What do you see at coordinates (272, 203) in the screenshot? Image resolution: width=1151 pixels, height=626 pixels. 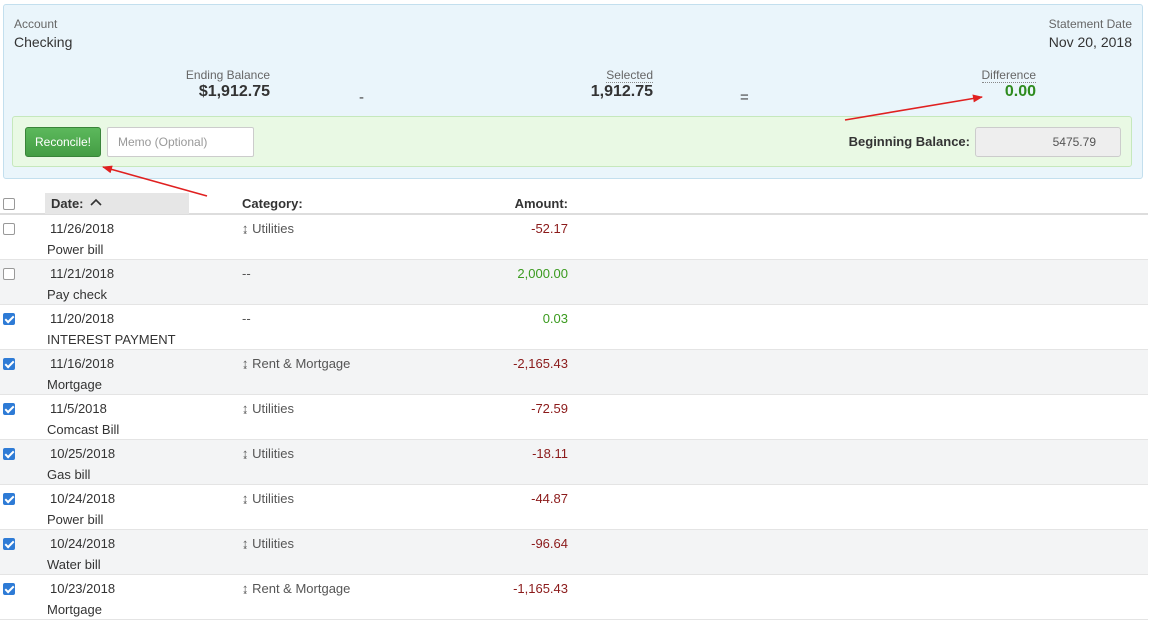 I see `category-column-header: Category:` at bounding box center [272, 203].